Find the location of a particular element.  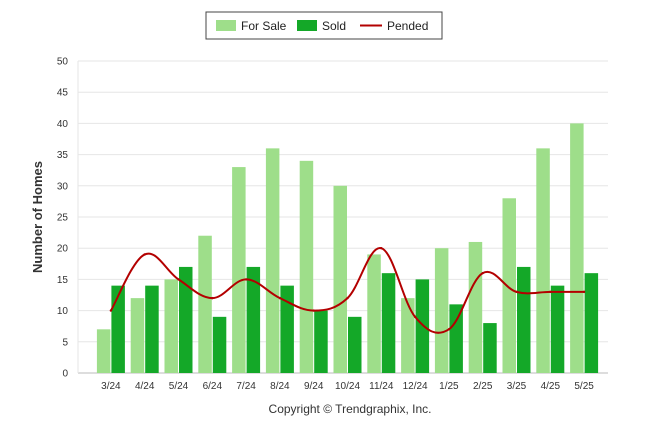

x-tick-label: 1/25 is located at coordinates (449, 386).